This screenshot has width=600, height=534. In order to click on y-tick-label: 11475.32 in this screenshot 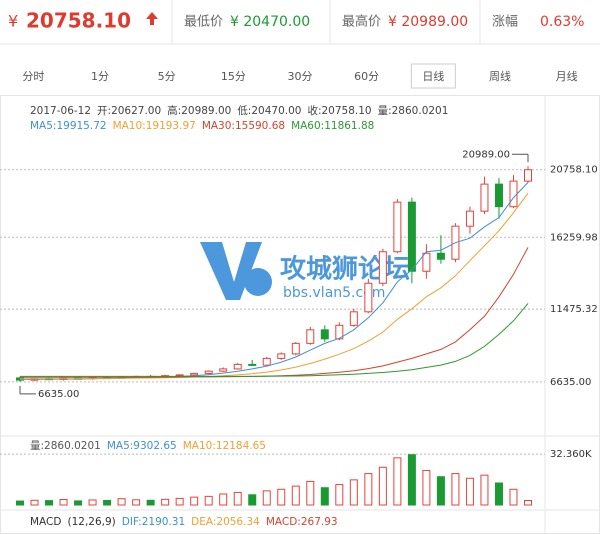, I will do `click(574, 309)`.